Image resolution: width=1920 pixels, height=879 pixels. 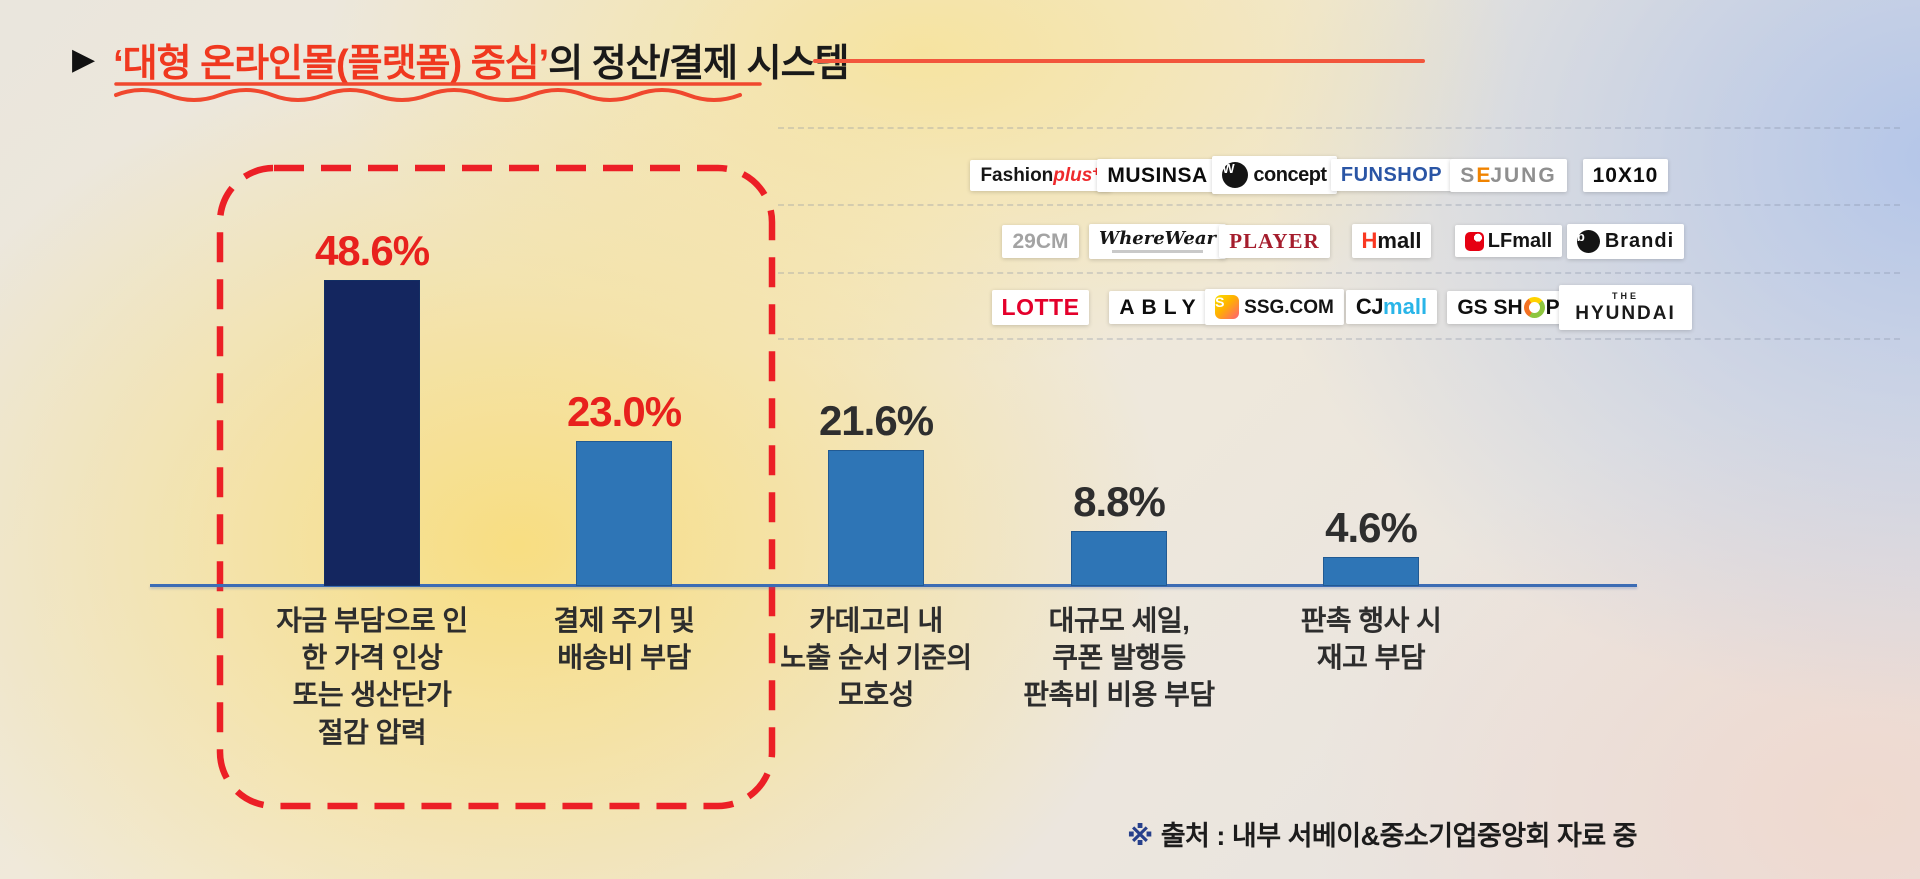 I want to click on ssg-badge-icon: S, so click(x=1227, y=307).